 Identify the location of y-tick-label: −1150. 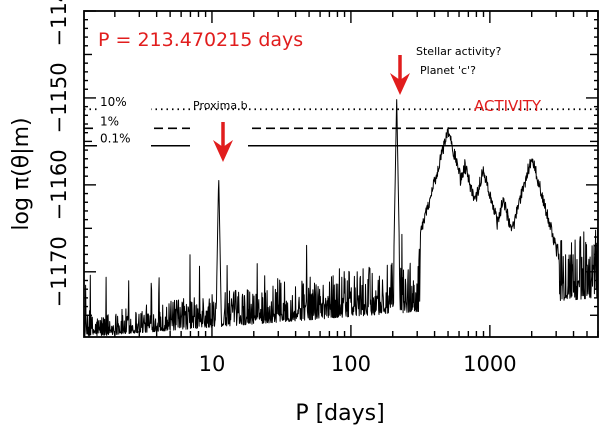
(59, 97).